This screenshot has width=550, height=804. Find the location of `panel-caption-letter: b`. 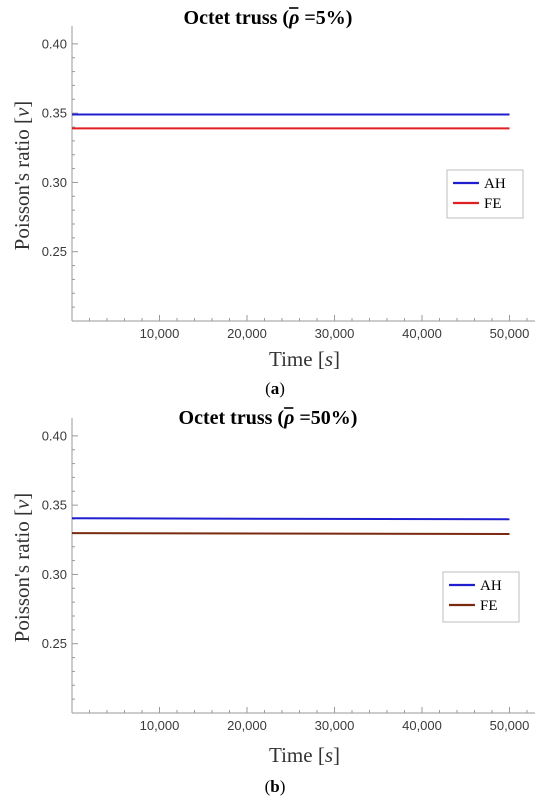

panel-caption-letter: b is located at coordinates (274, 786).